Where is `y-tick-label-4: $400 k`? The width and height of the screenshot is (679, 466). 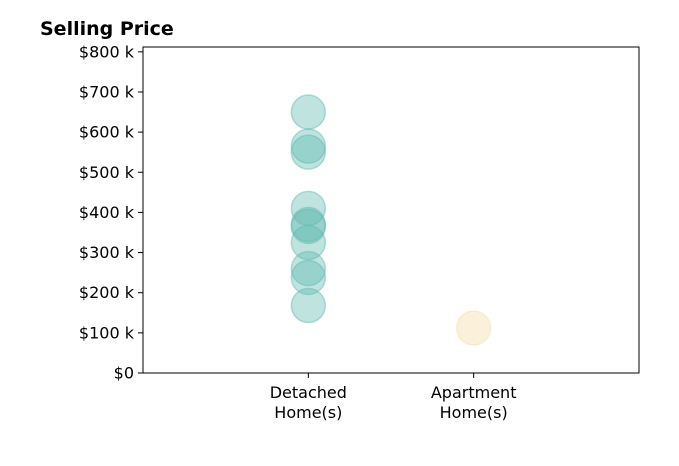
y-tick-label-4: $400 k is located at coordinates (107, 212).